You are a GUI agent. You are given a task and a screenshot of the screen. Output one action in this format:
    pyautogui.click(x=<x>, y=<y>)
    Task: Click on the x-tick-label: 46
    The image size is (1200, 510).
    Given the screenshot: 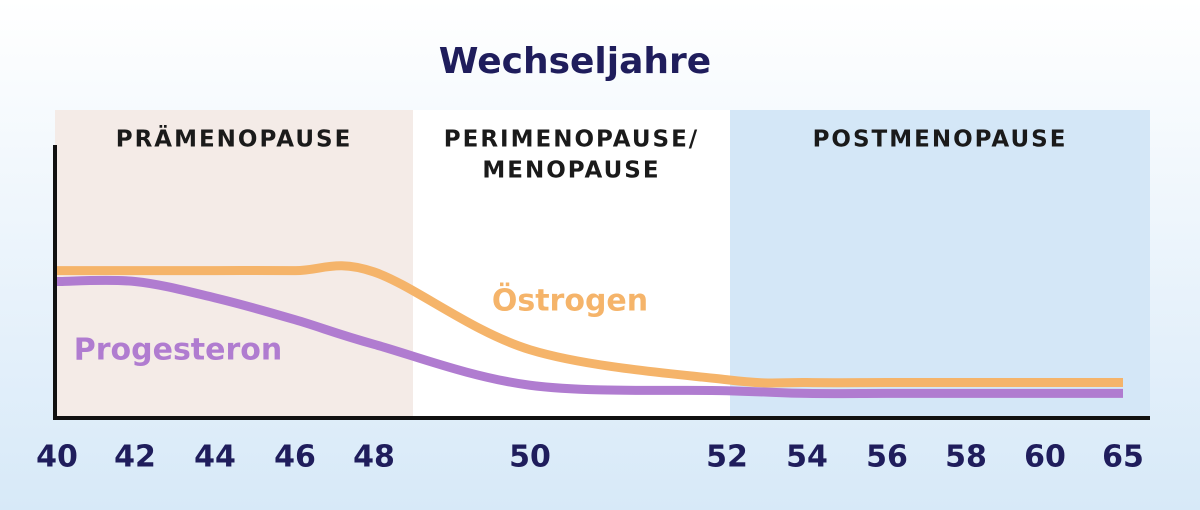 What is the action you would take?
    pyautogui.click(x=295, y=457)
    